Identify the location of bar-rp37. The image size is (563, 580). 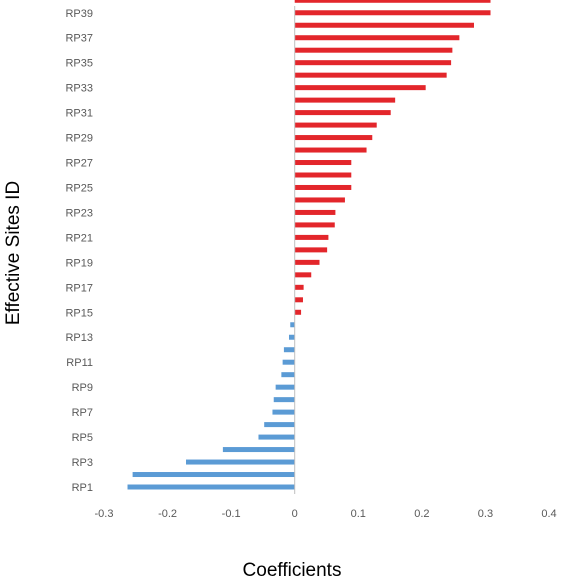
(377, 38).